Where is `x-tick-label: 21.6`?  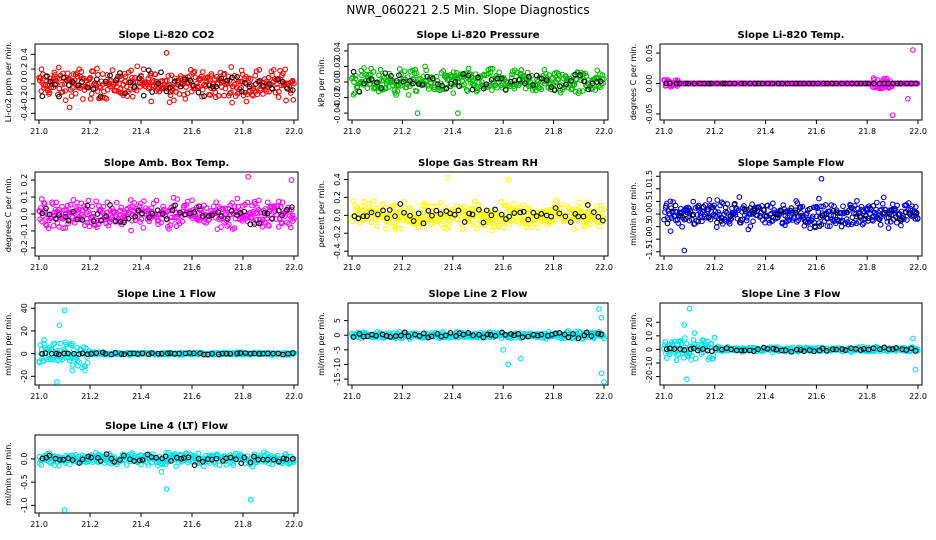
x-tick-label: 21.6 is located at coordinates (503, 267).